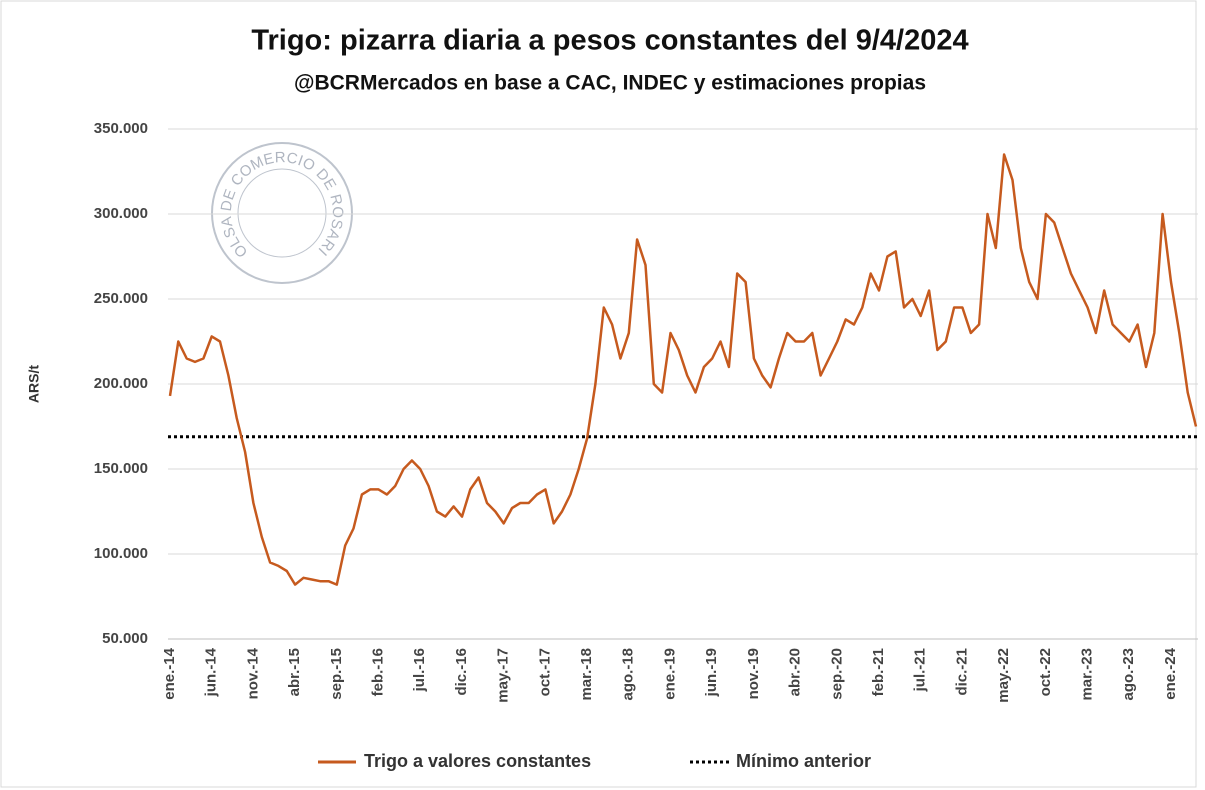  I want to click on x-tick-label: may.-17, so click(503, 675).